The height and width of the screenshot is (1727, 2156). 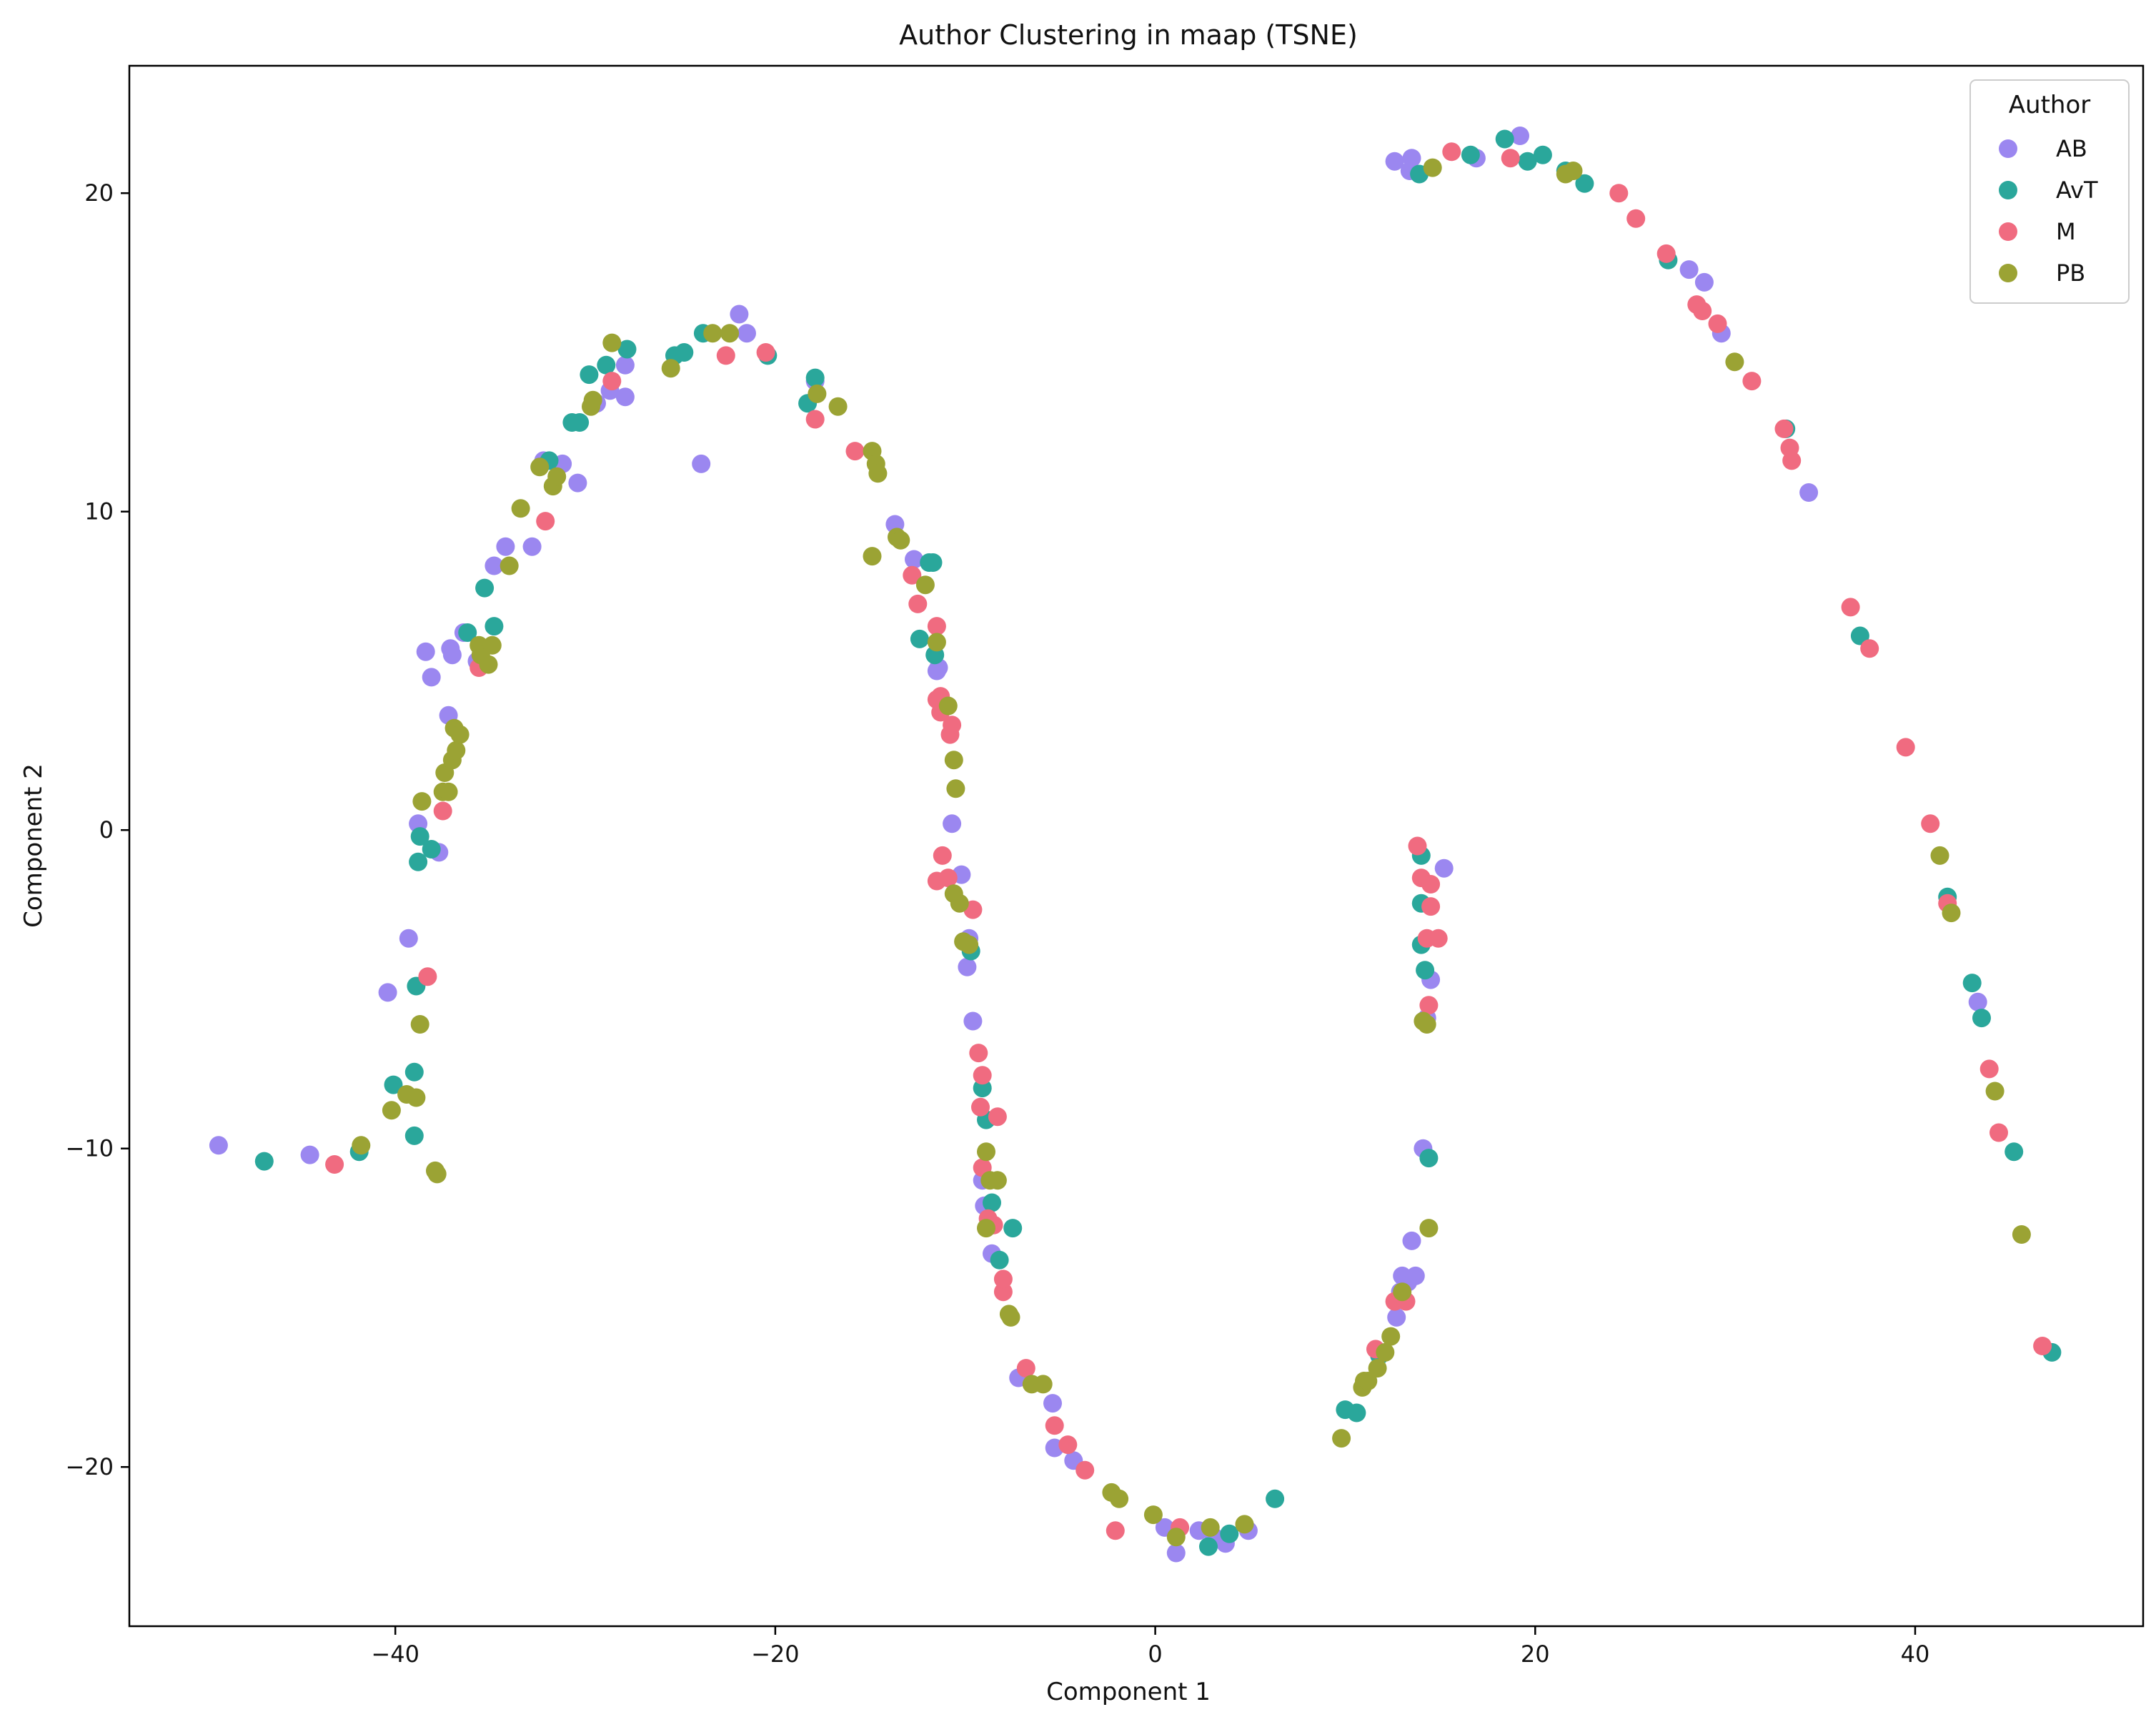 What do you see at coordinates (2077, 190) in the screenshot?
I see `legend-label-AvT: AvT` at bounding box center [2077, 190].